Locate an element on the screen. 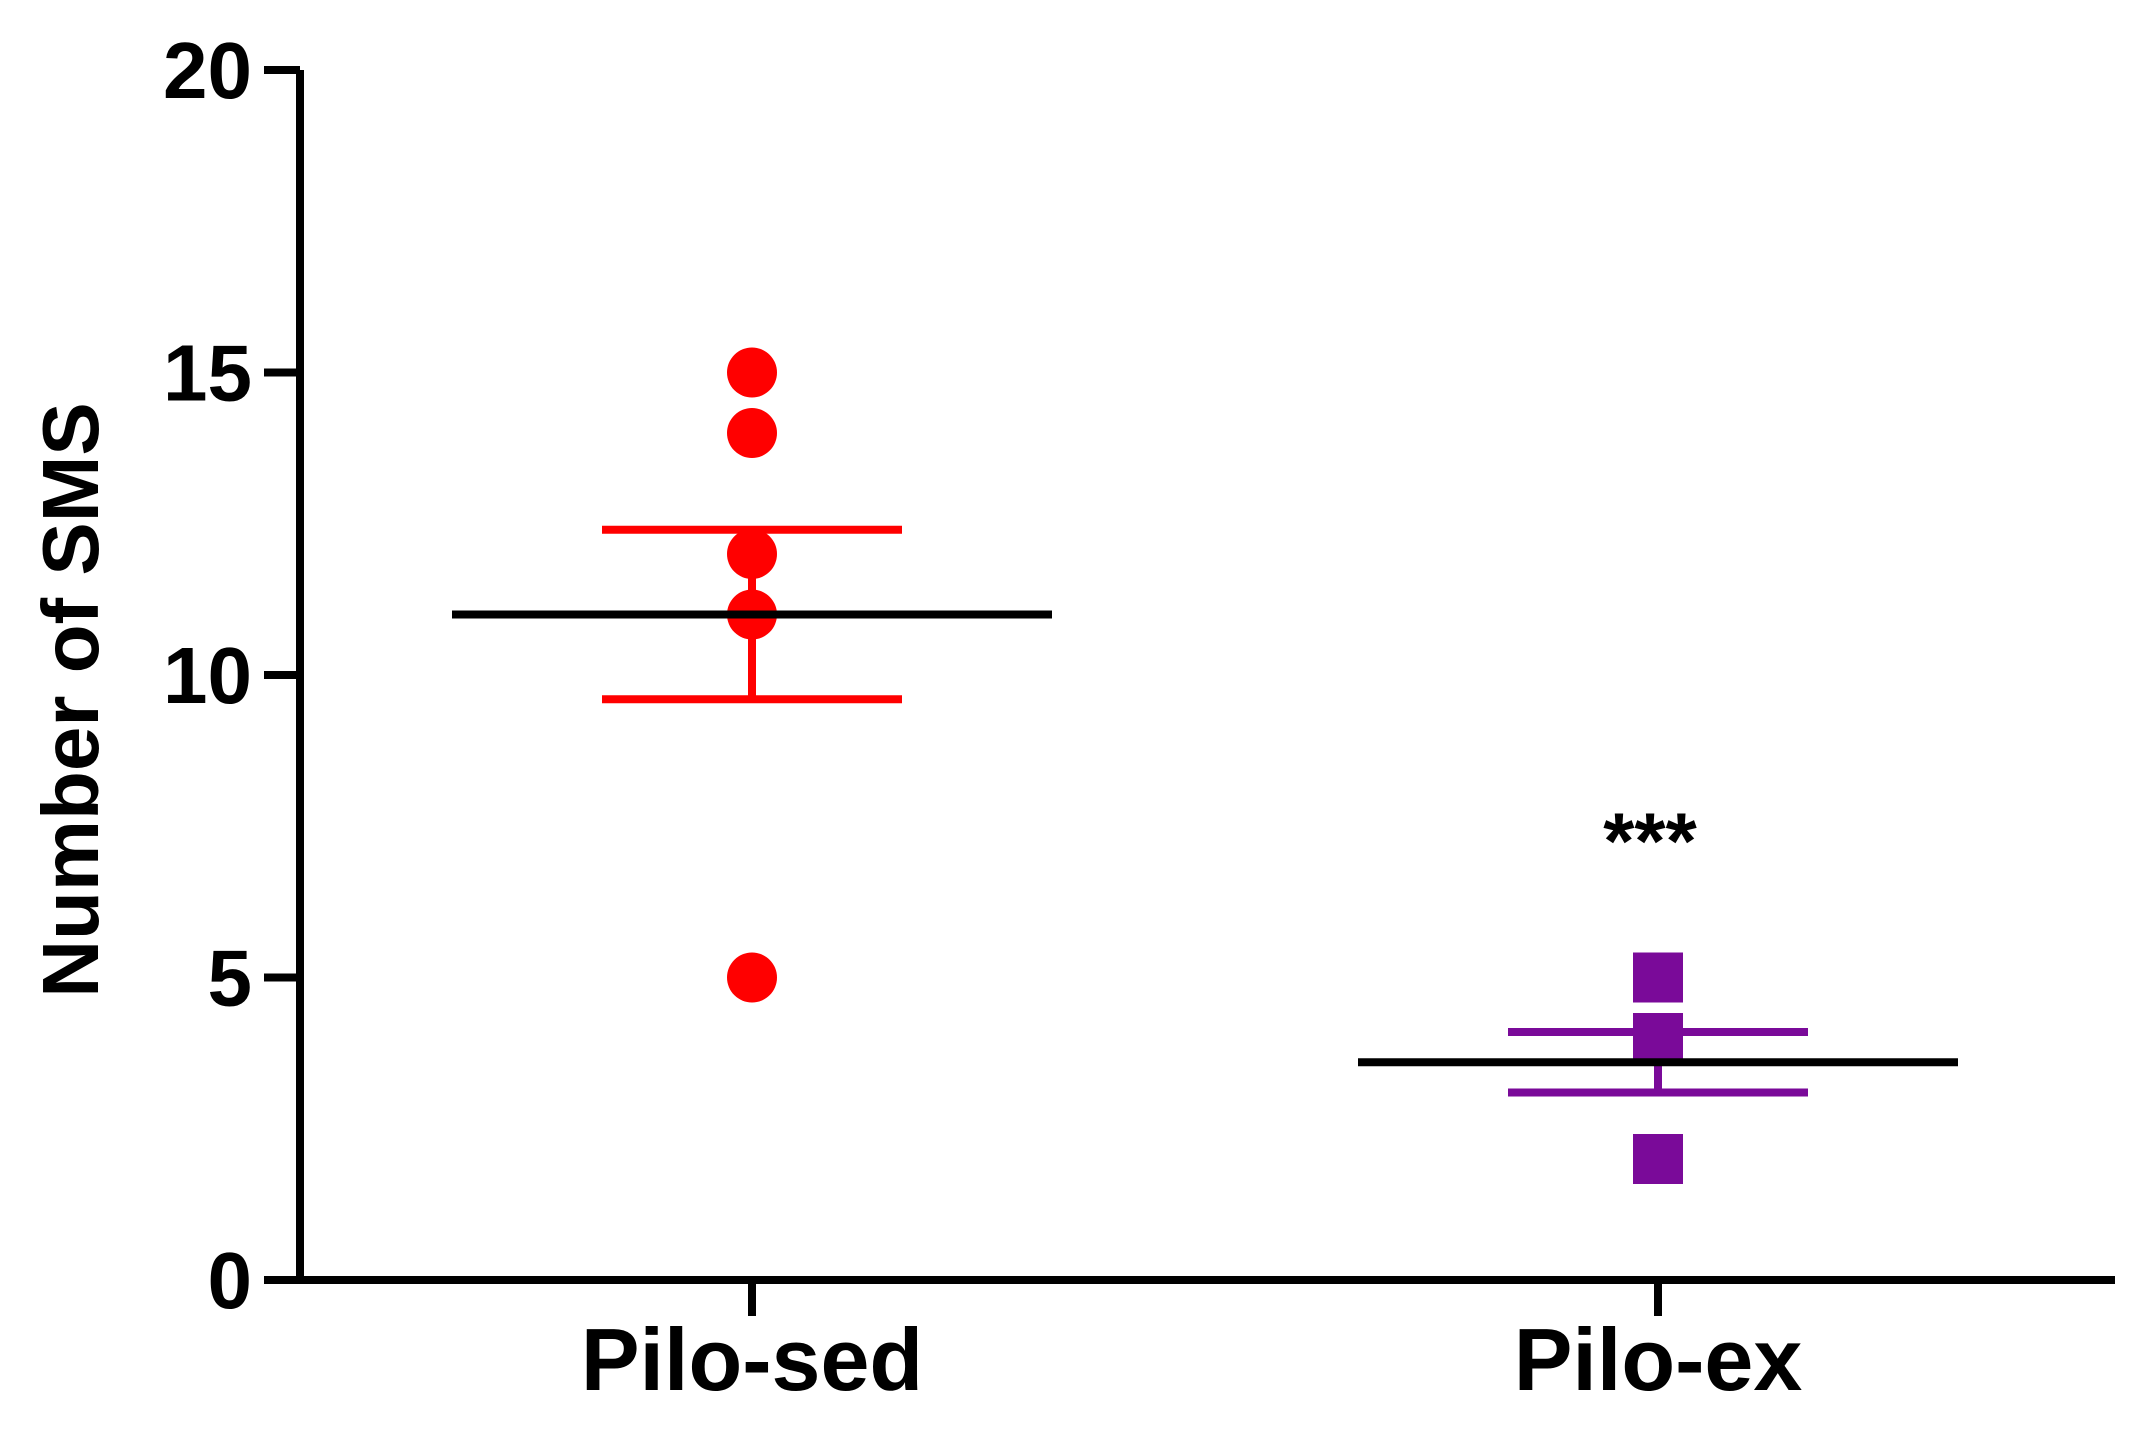 This screenshot has height=1434, width=2131. significance-annotation: *** is located at coordinates (1650, 840).